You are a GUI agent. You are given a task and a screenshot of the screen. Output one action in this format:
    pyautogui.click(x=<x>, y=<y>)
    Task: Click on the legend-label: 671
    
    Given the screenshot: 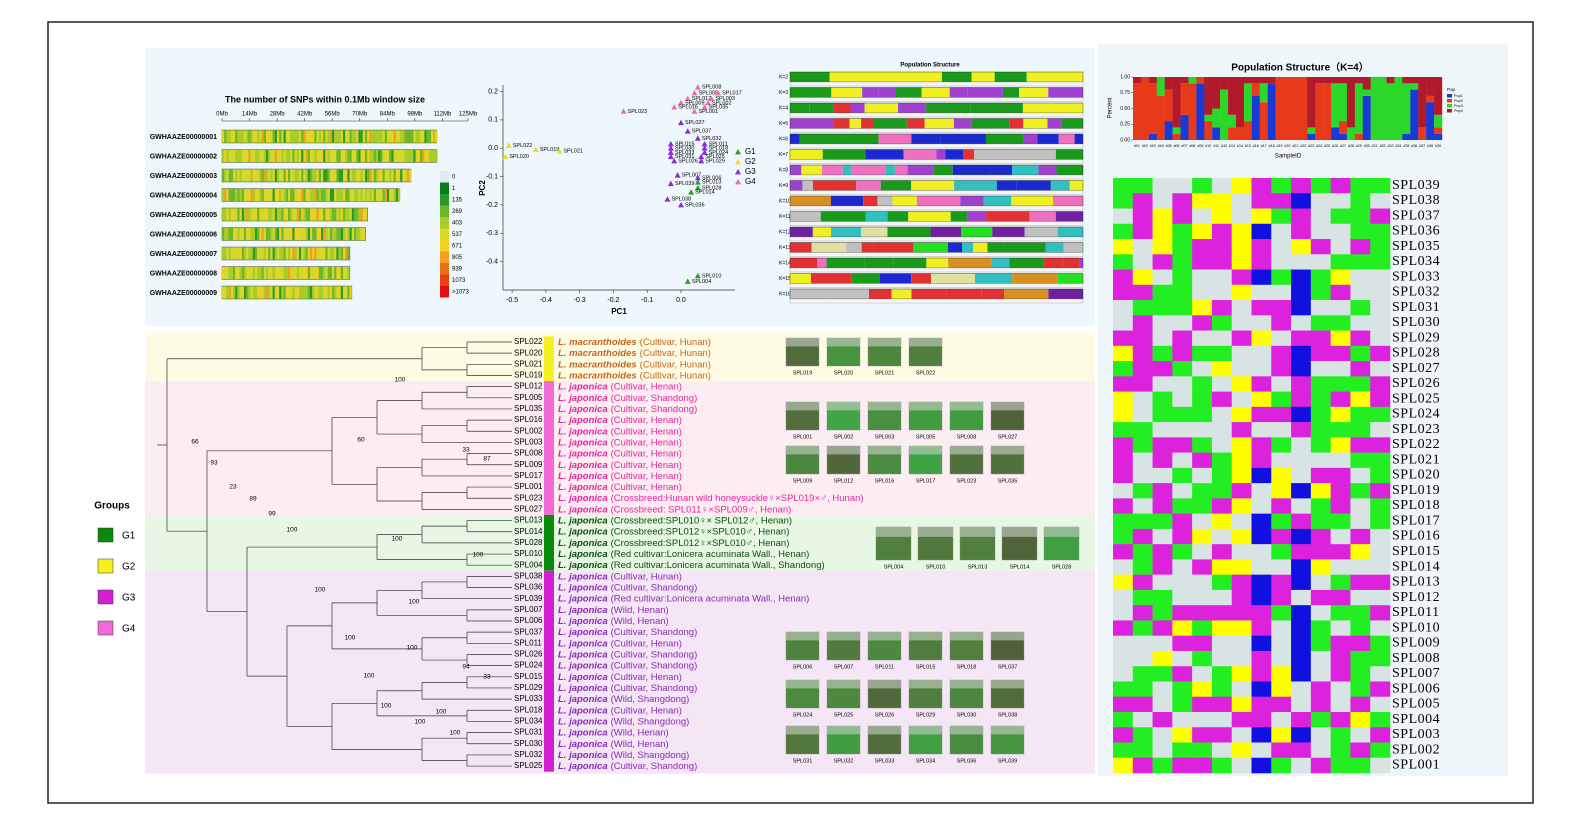 What is the action you would take?
    pyautogui.click(x=457, y=247)
    